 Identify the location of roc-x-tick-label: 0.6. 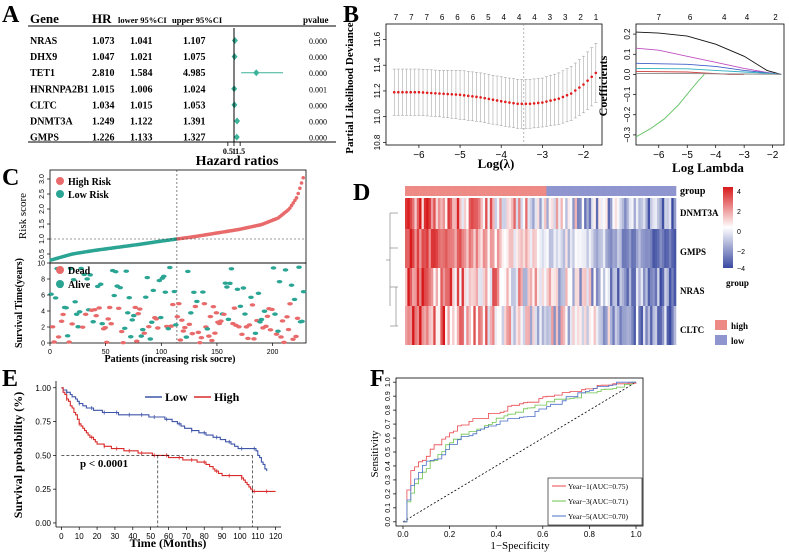
(543, 534).